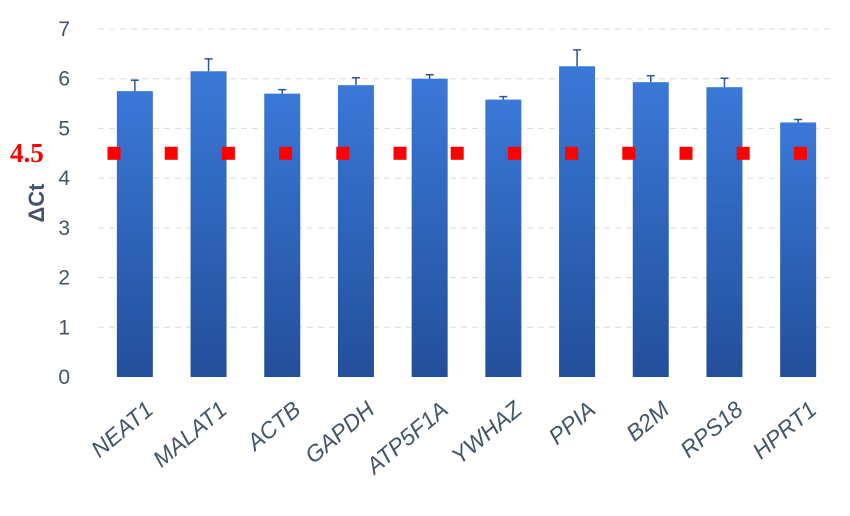 The width and height of the screenshot is (850, 516). What do you see at coordinates (64, 128) in the screenshot?
I see `y-tick-label: 5` at bounding box center [64, 128].